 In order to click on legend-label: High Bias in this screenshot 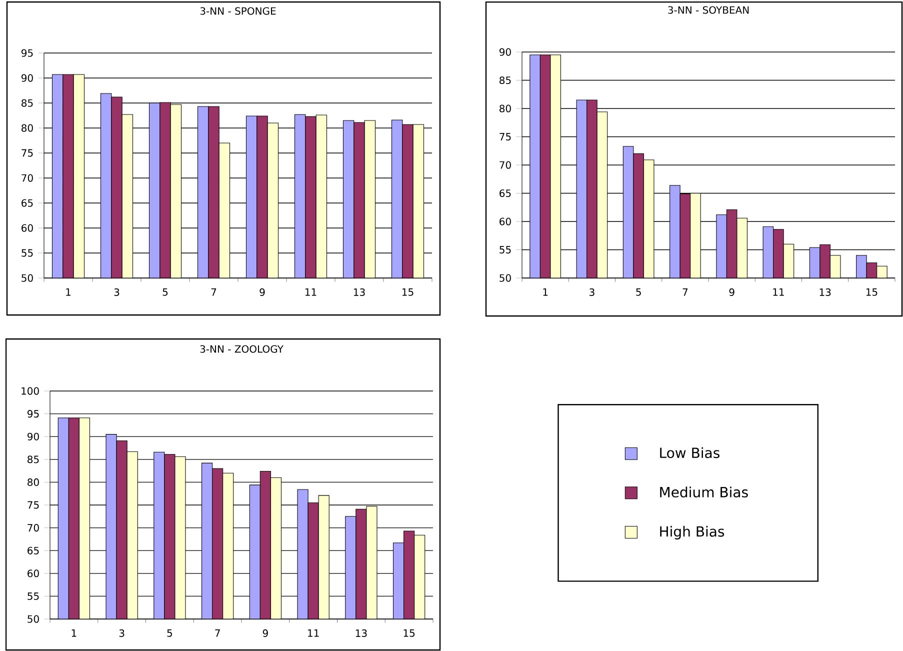, I will do `click(692, 533)`.